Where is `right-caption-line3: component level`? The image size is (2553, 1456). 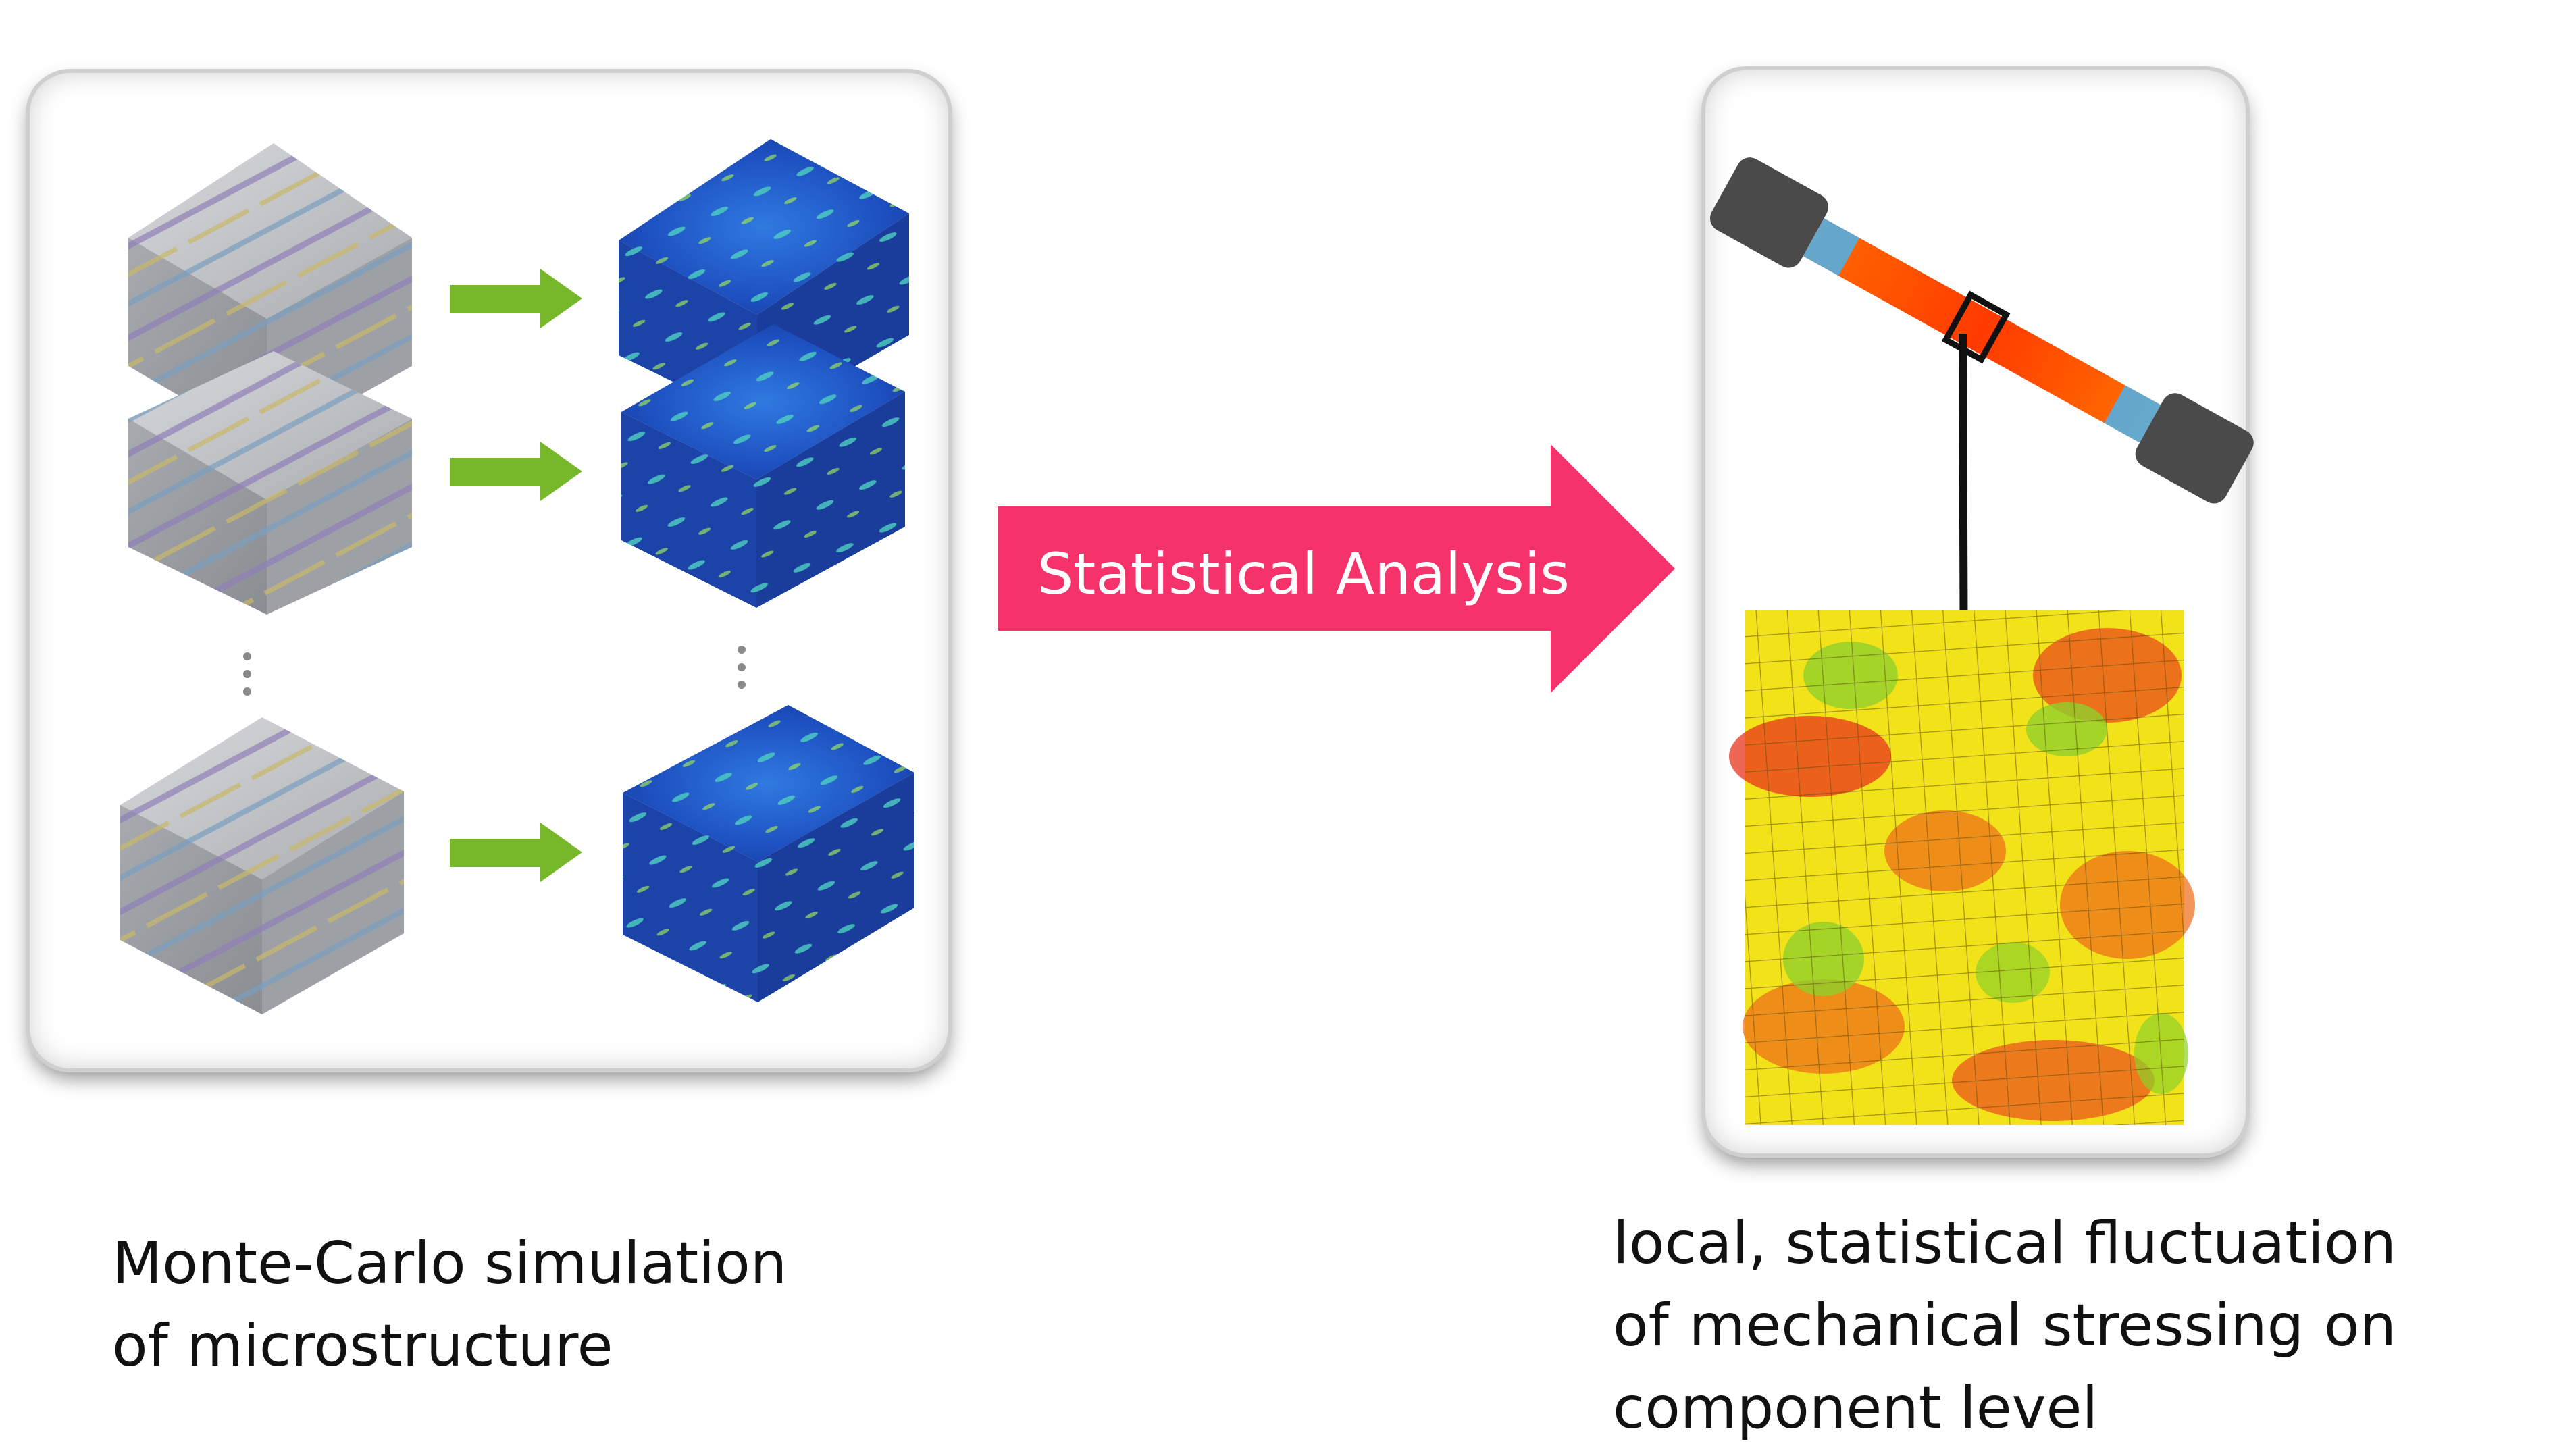
right-caption-line3: component level is located at coordinates (1856, 1408).